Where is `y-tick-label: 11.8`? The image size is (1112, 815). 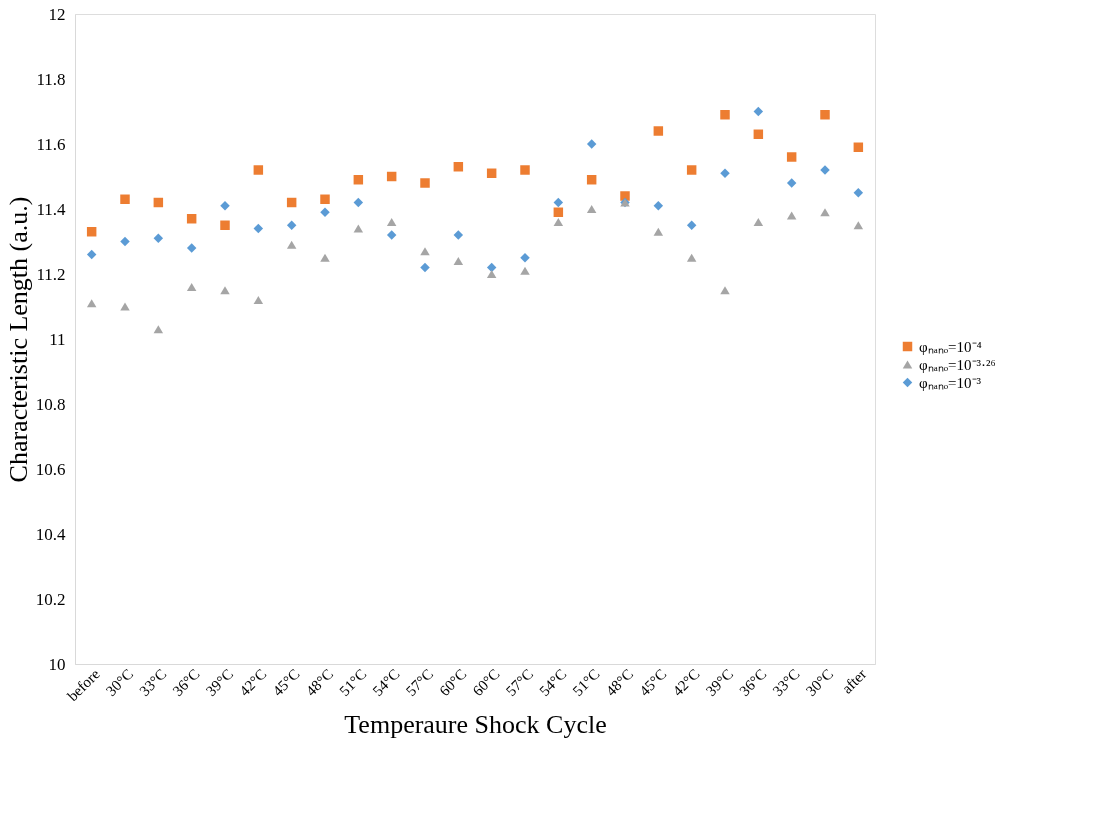
y-tick-label: 11.8 is located at coordinates (51, 79).